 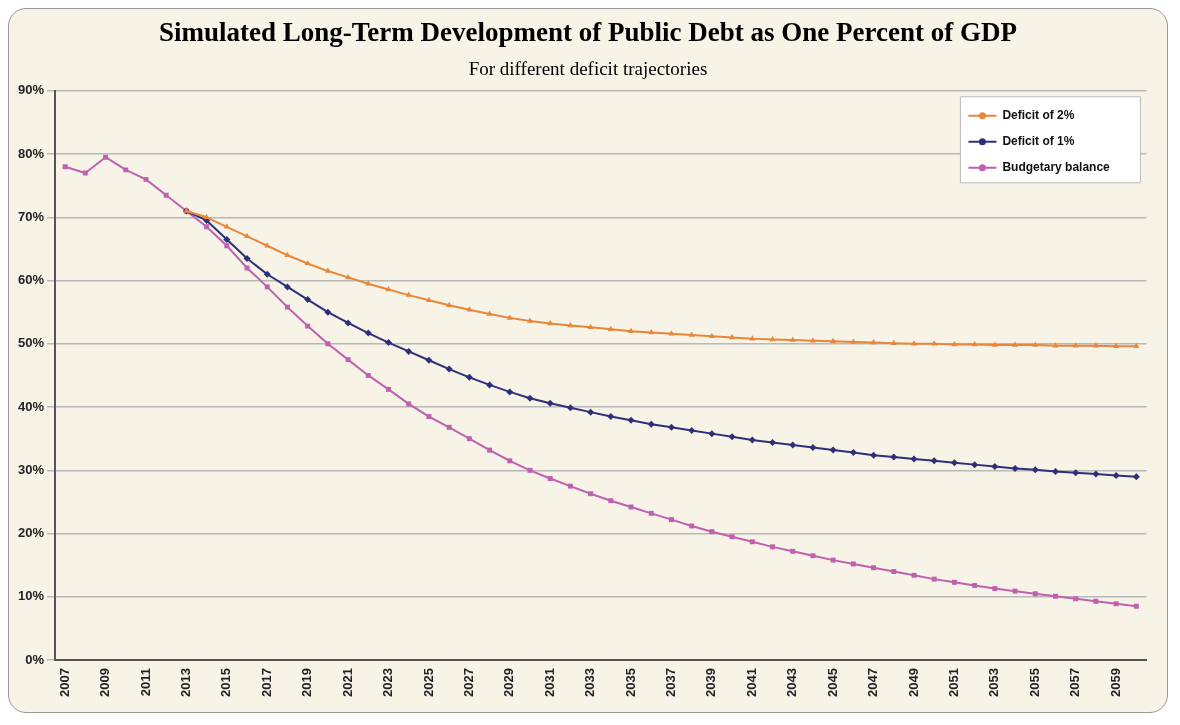 What do you see at coordinates (1038, 141) in the screenshot?
I see `legend-label: Deficit of 1%` at bounding box center [1038, 141].